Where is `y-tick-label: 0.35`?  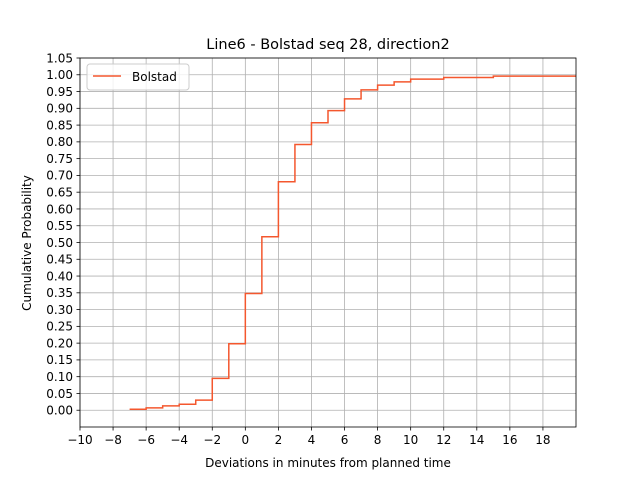
y-tick-label: 0.35 is located at coordinates (59, 293).